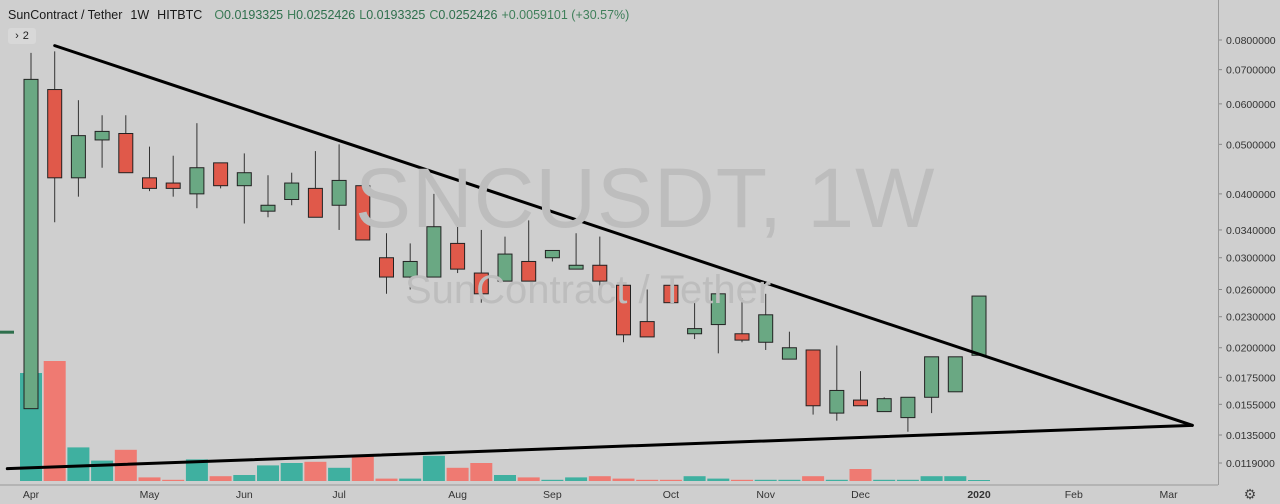 Image resolution: width=1280 pixels, height=504 pixels. I want to click on price-tick-label: 0.0700000, so click(1251, 71).